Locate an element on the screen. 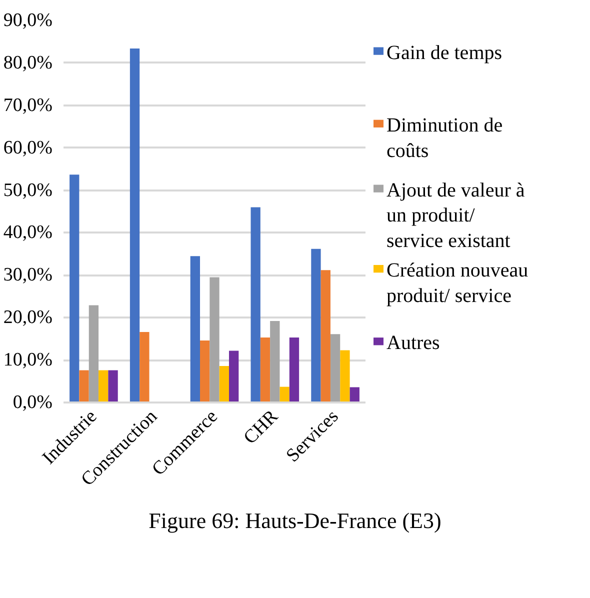  y-tick-label: 50,0% is located at coordinates (28, 190).